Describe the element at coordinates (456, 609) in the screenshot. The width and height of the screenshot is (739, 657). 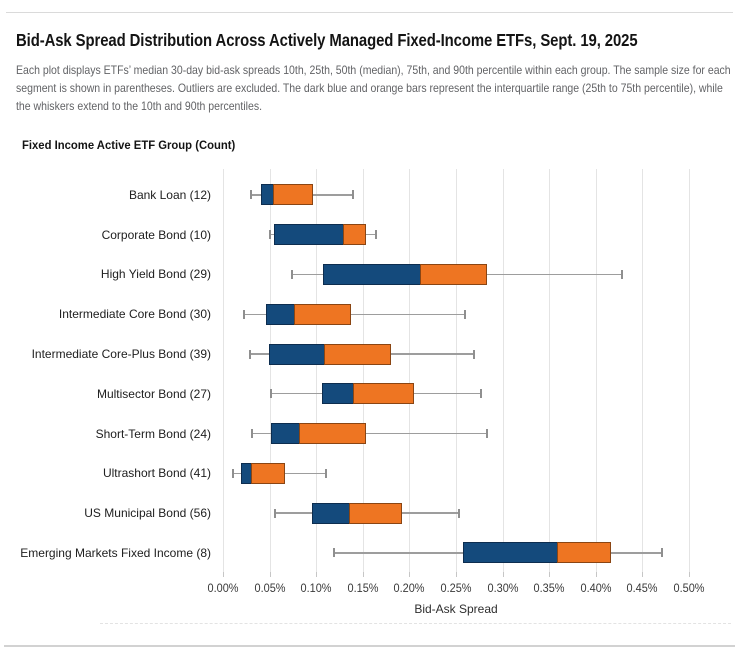
I see `x-axis-title: Bid-Ask Spread` at that location.